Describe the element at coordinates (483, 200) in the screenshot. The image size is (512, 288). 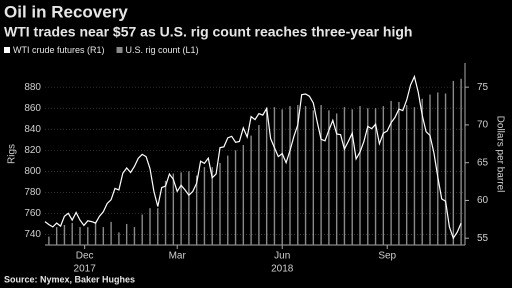
I see `y2-tick-label: 60` at that location.